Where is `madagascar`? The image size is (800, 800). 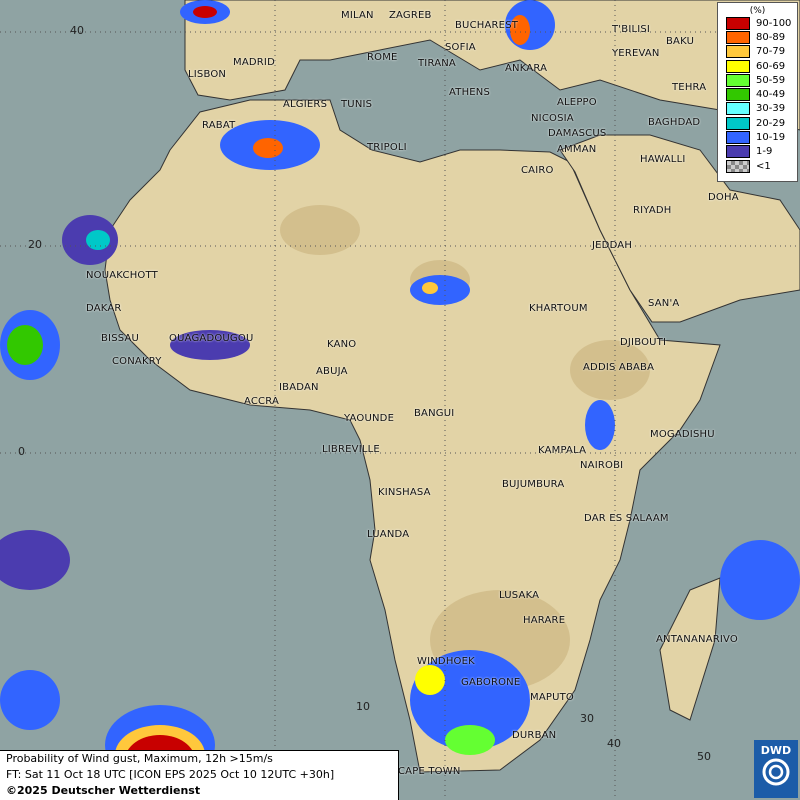 madagascar is located at coordinates (690, 649).